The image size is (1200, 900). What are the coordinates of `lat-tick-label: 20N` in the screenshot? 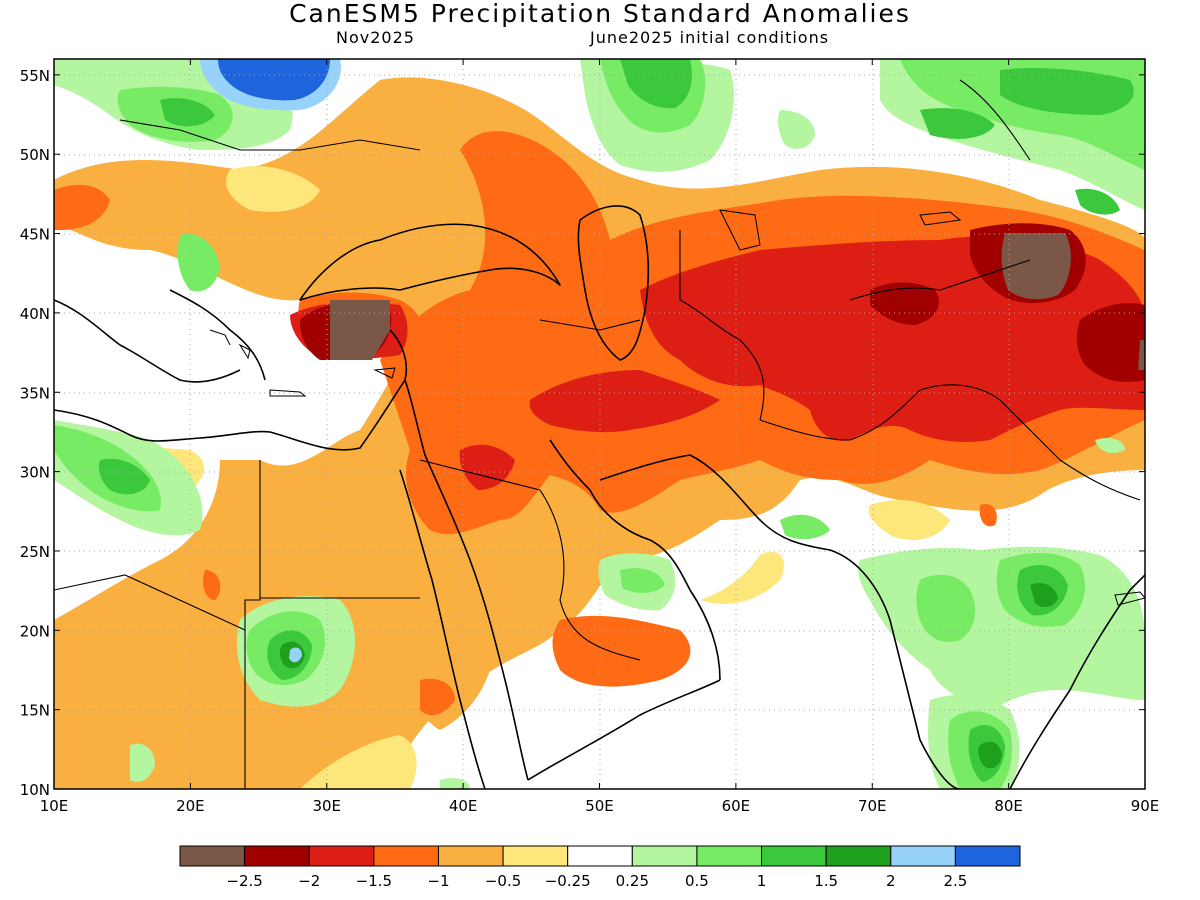 It's located at (35, 631).